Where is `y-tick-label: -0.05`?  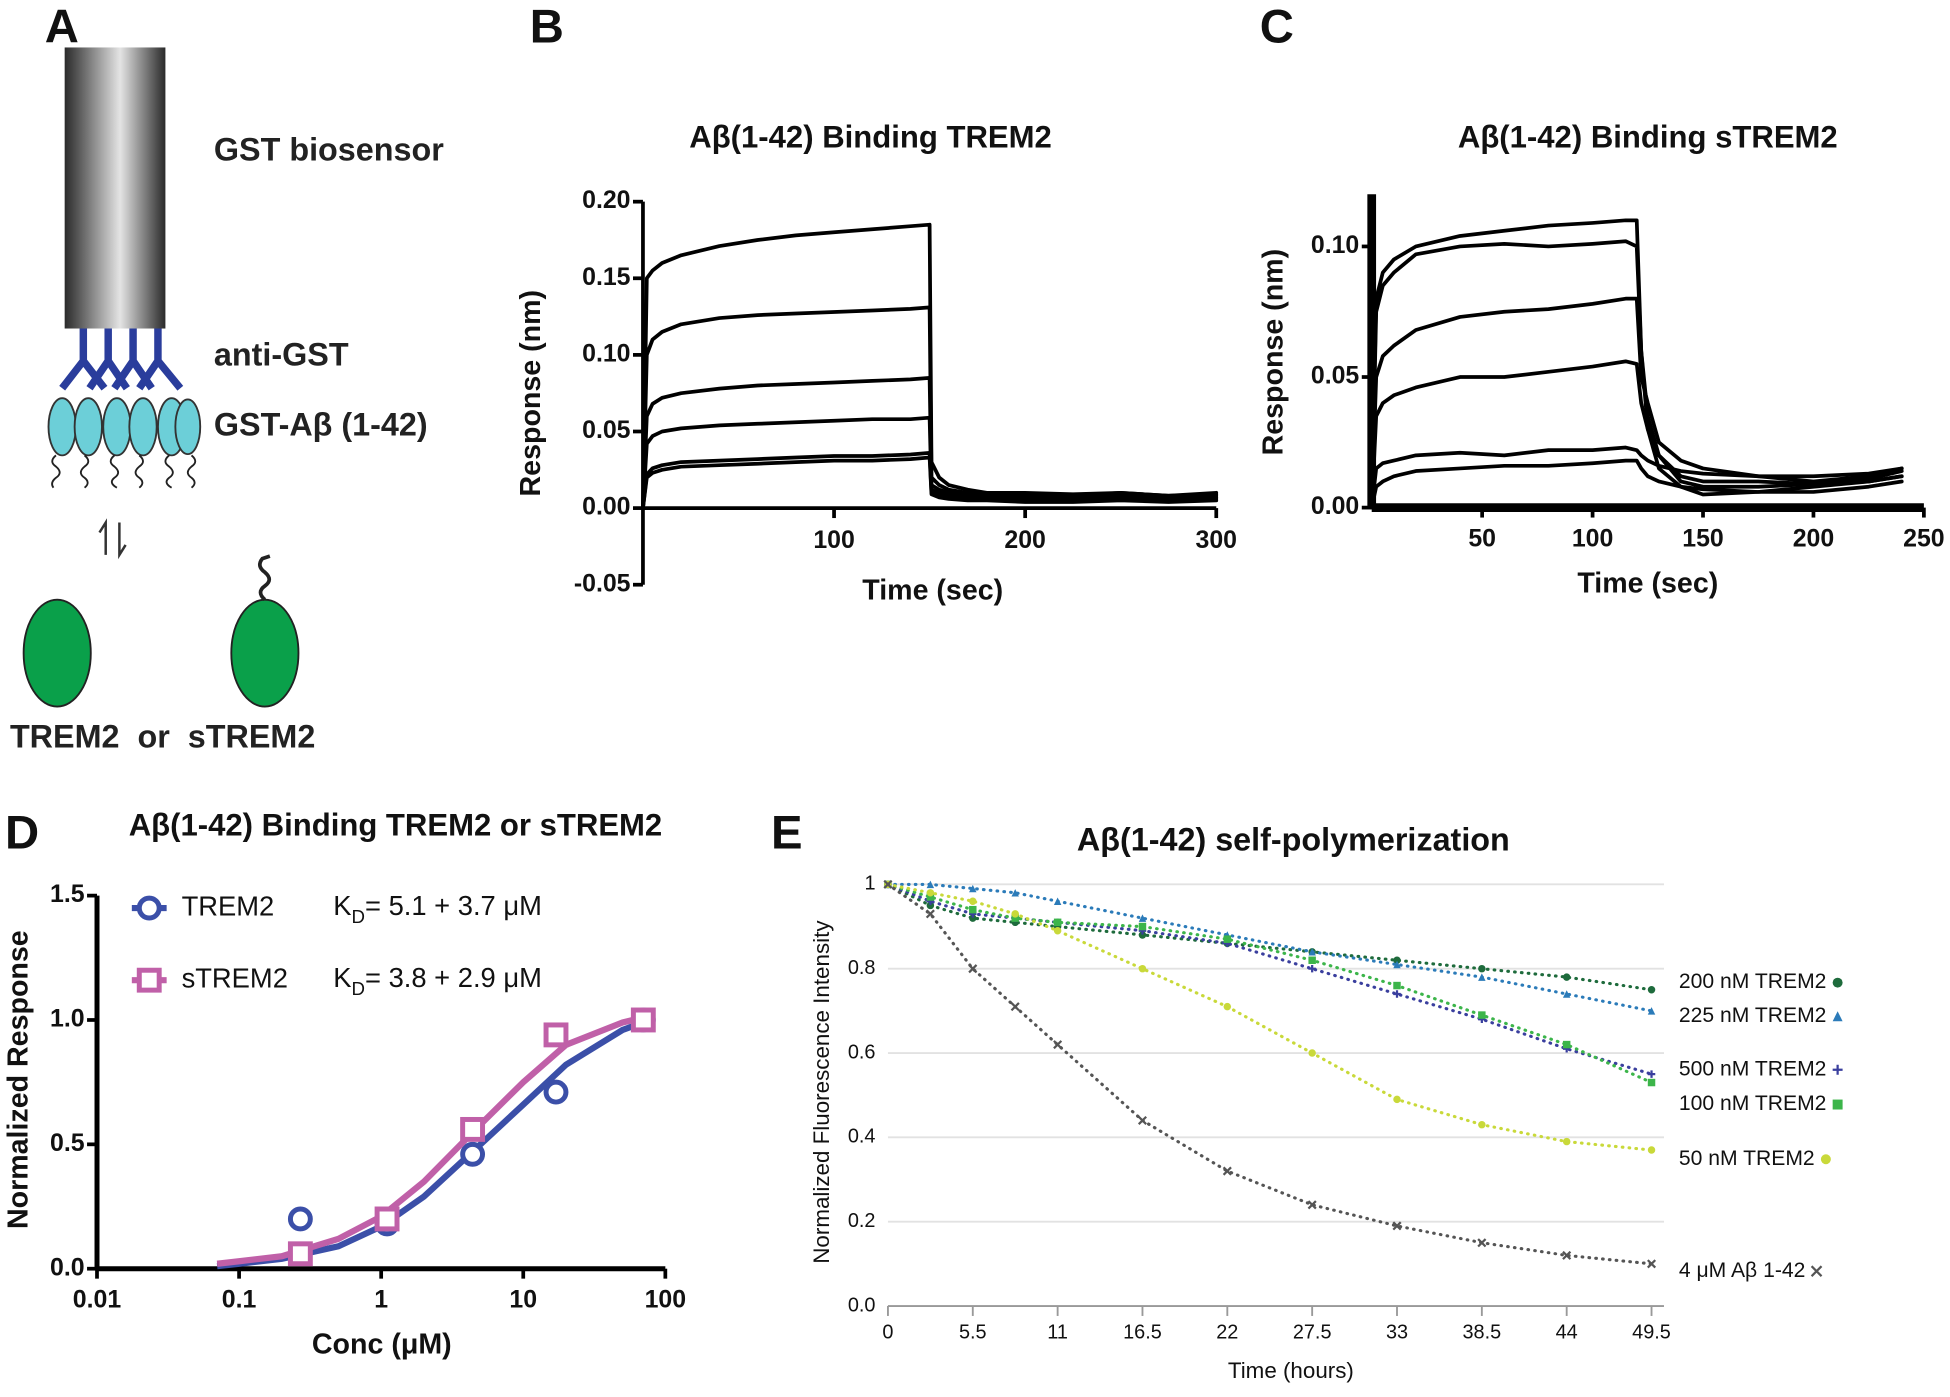 y-tick-label: -0.05 is located at coordinates (602, 583).